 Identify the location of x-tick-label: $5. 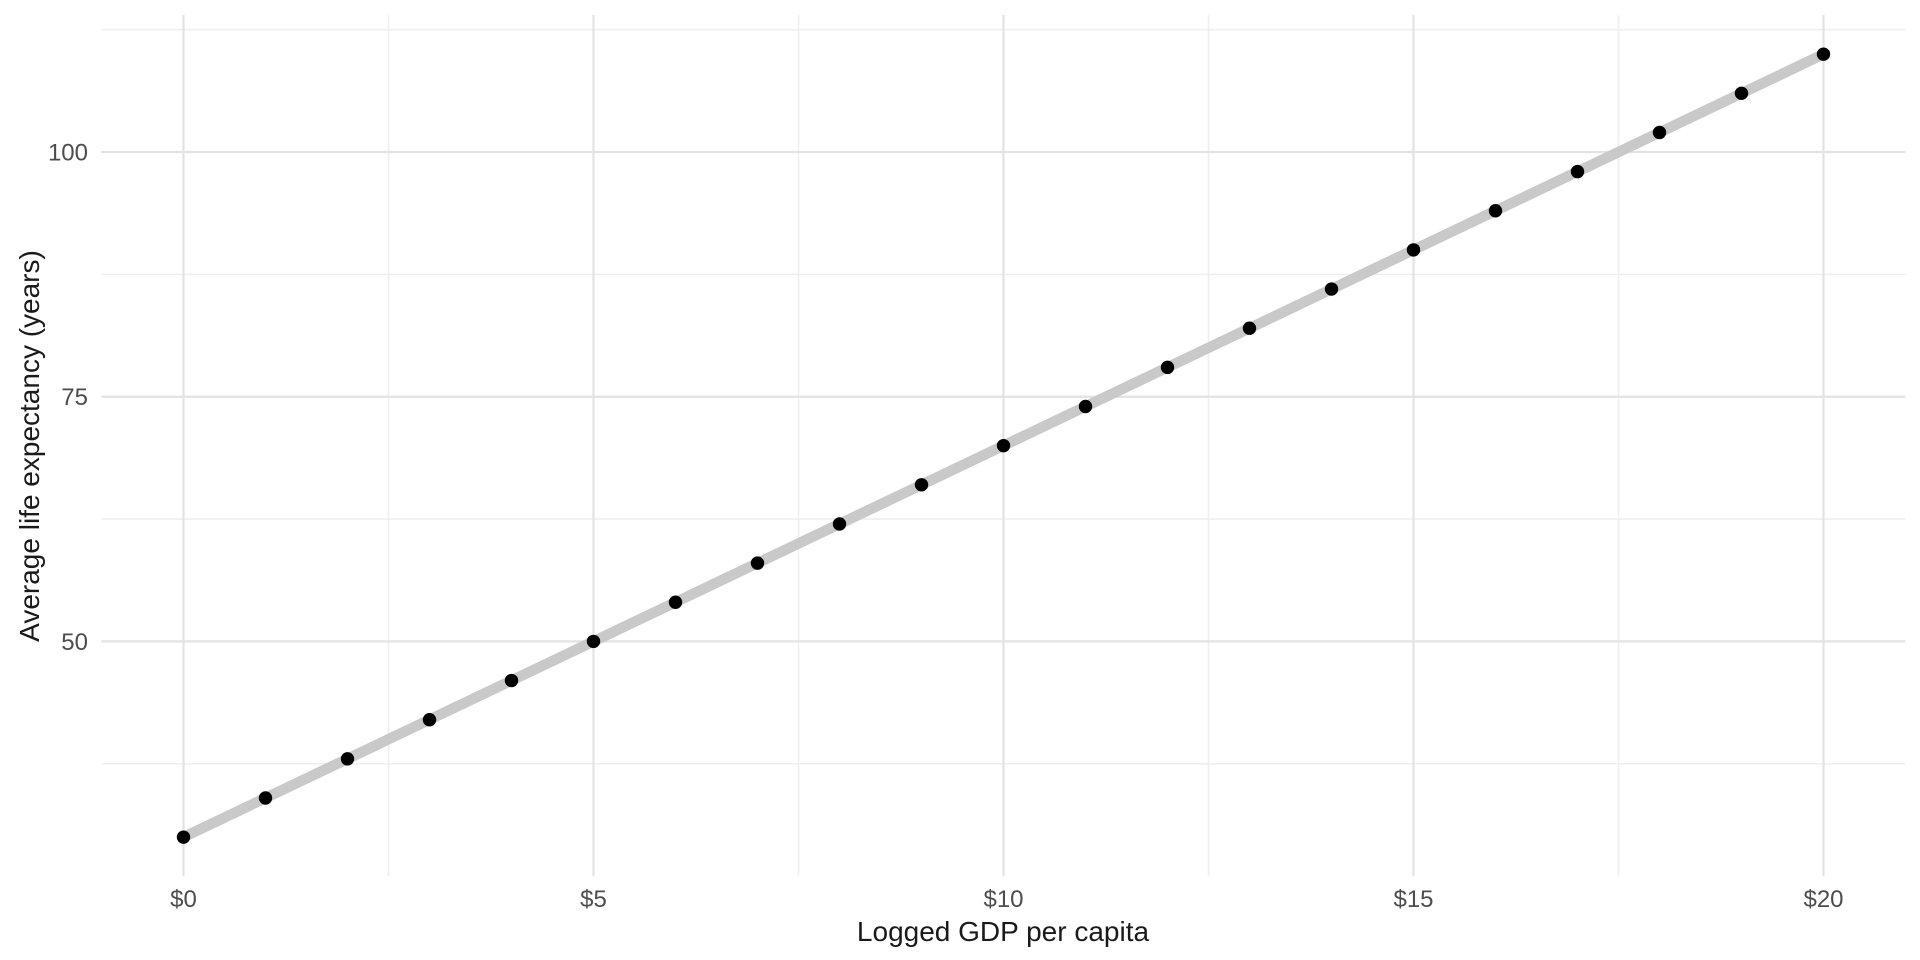
(593, 899).